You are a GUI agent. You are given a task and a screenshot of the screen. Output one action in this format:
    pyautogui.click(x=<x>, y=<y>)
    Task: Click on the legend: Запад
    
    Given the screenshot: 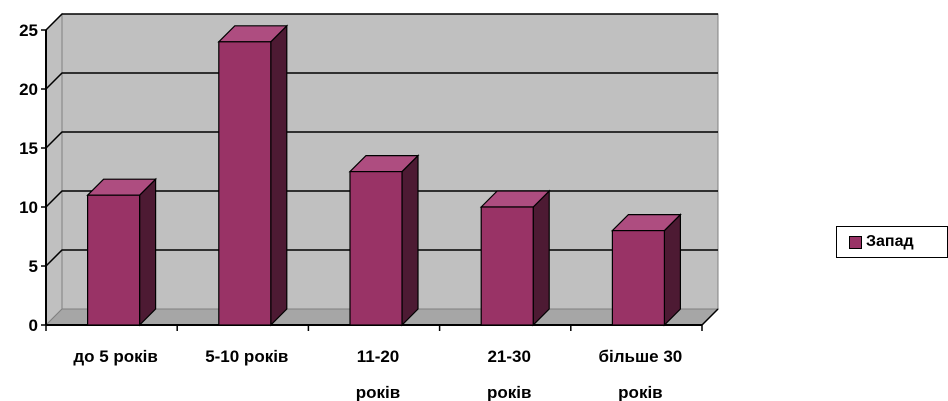 What is the action you would take?
    pyautogui.click(x=892, y=242)
    